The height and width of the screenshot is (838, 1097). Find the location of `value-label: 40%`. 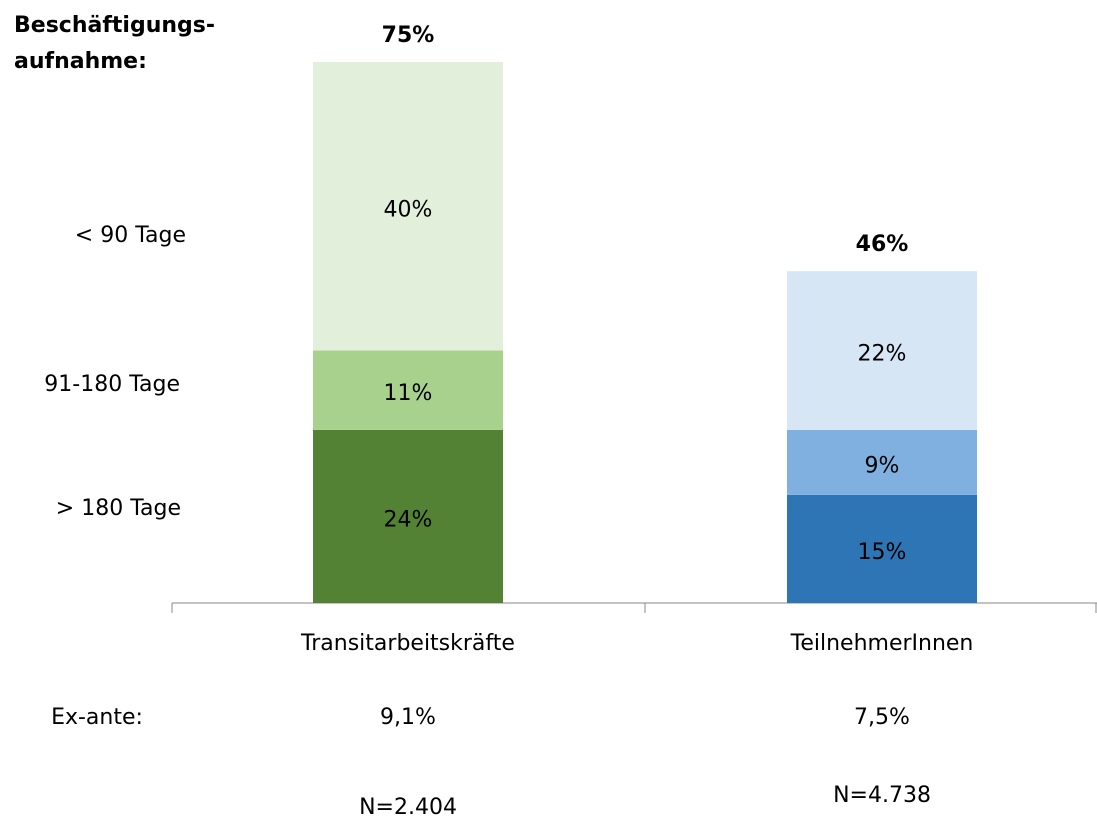

value-label: 40% is located at coordinates (408, 209).